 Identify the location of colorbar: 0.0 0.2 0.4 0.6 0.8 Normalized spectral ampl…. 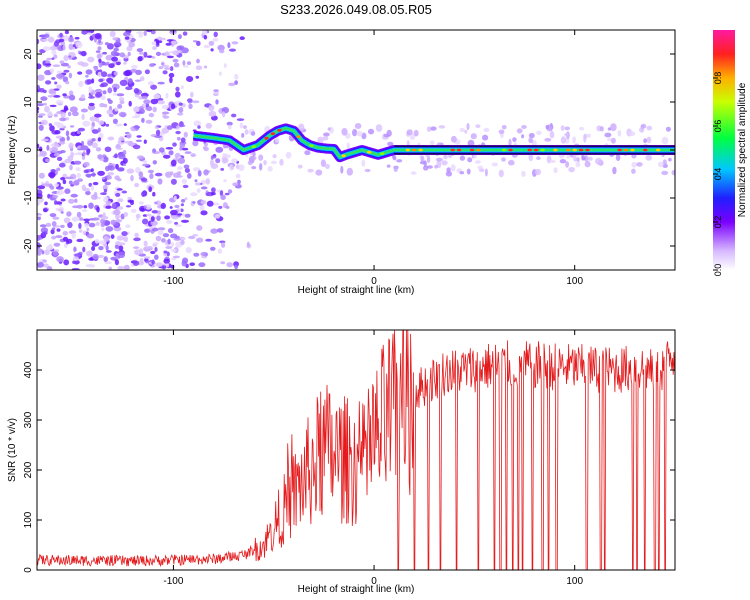
(730, 153).